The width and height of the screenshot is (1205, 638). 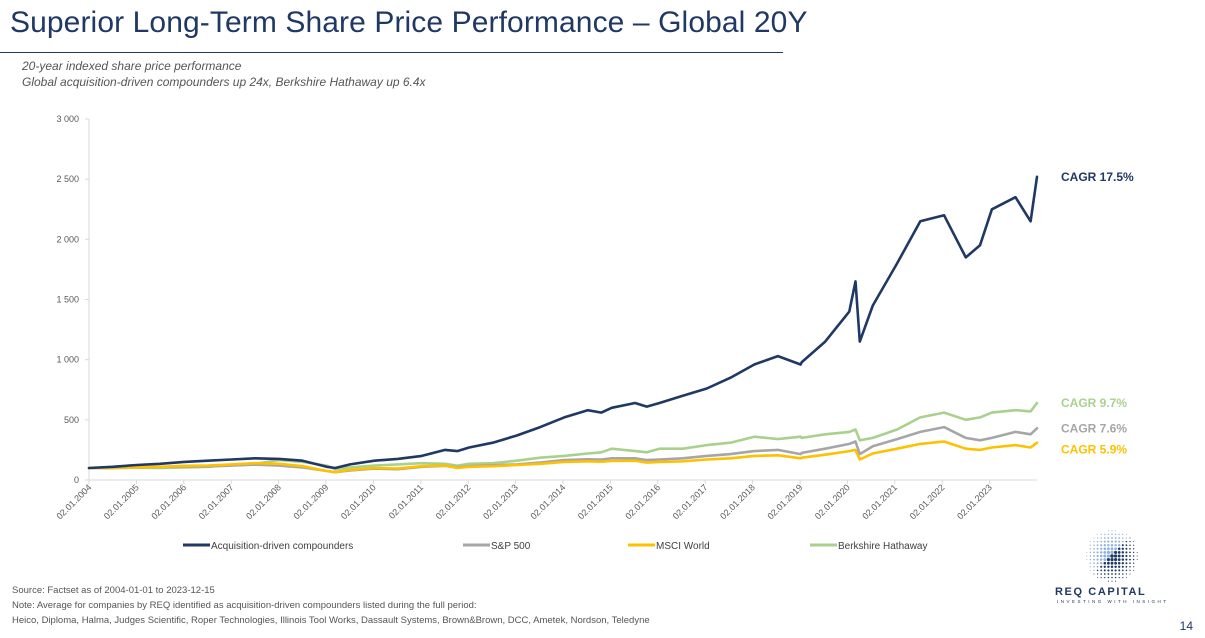 I want to click on cagr-label: CAGR 17.5%, so click(x=1097, y=177).